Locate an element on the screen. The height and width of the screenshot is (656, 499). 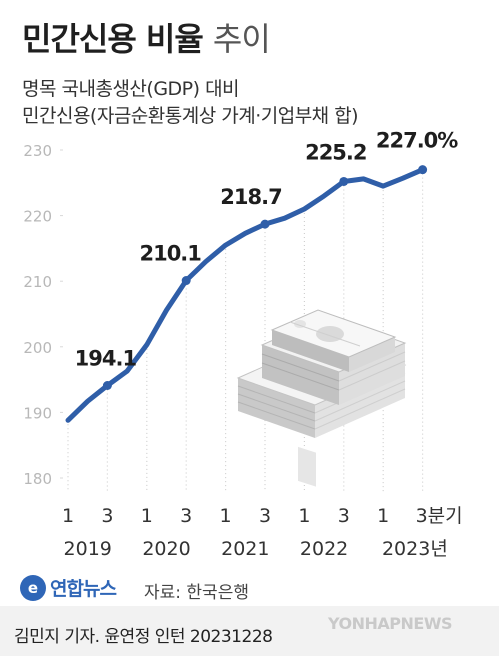
x-tick-label: 3분기 is located at coordinates (439, 516).